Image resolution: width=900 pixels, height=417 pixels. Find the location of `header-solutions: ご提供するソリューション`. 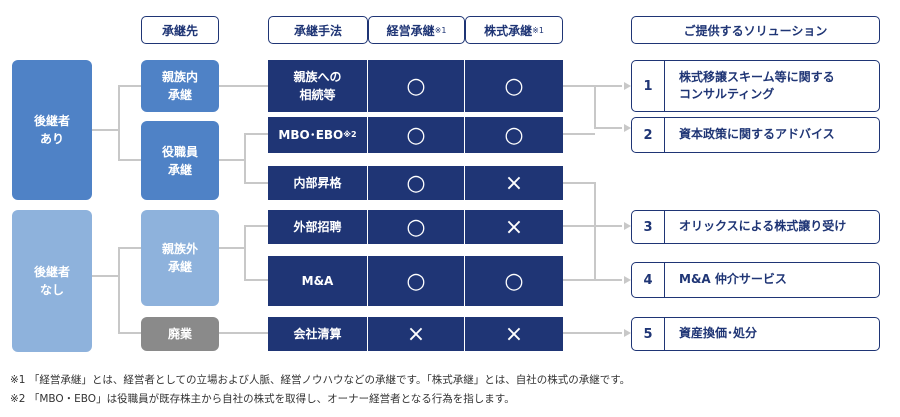

header-solutions: ご提供するソリューション is located at coordinates (755, 30).